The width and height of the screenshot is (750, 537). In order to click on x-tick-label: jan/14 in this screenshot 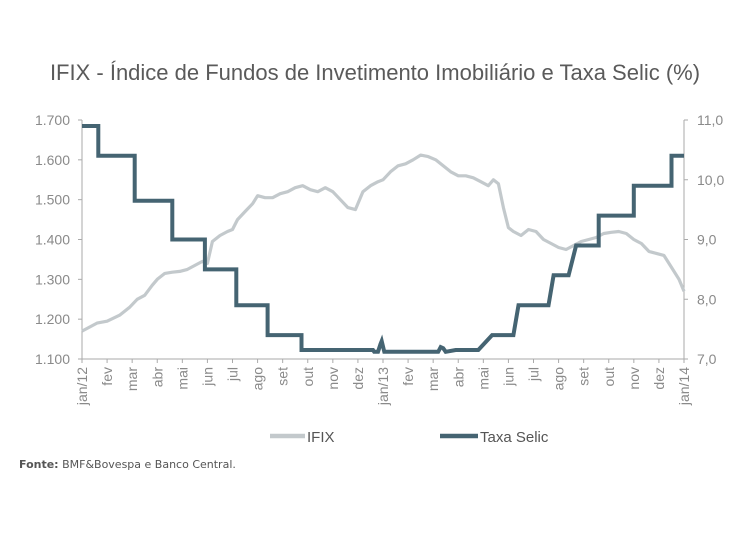, I will do `click(684, 386)`.